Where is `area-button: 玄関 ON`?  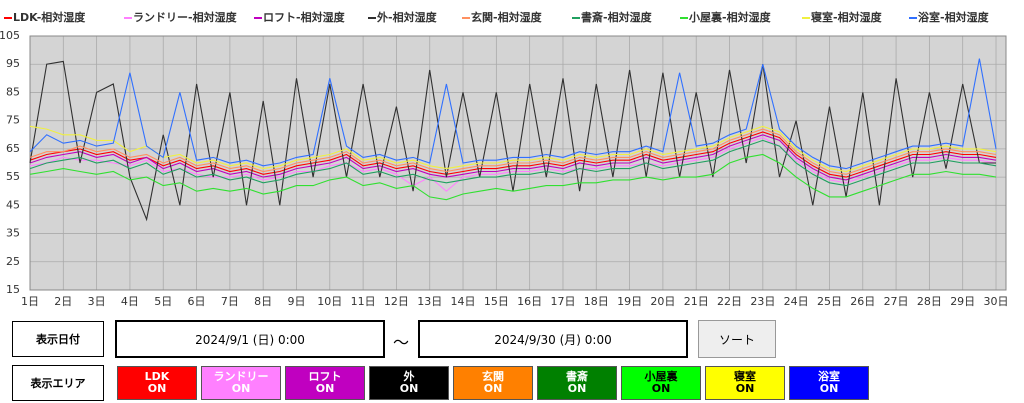
area-button: 玄関 ON is located at coordinates (493, 383).